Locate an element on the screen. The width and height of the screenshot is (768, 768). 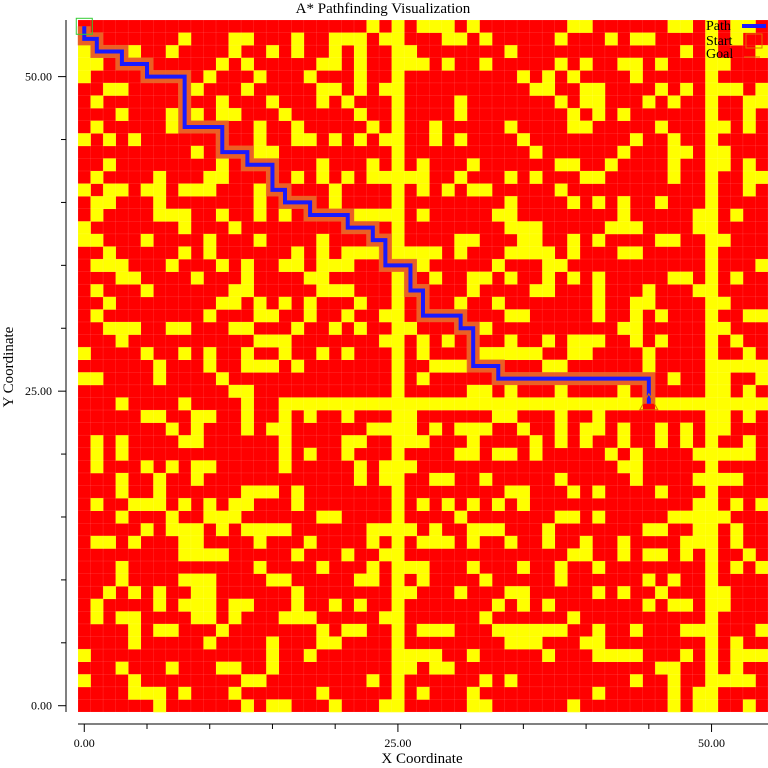
x-tick-label: 0.00 is located at coordinates (84, 743).